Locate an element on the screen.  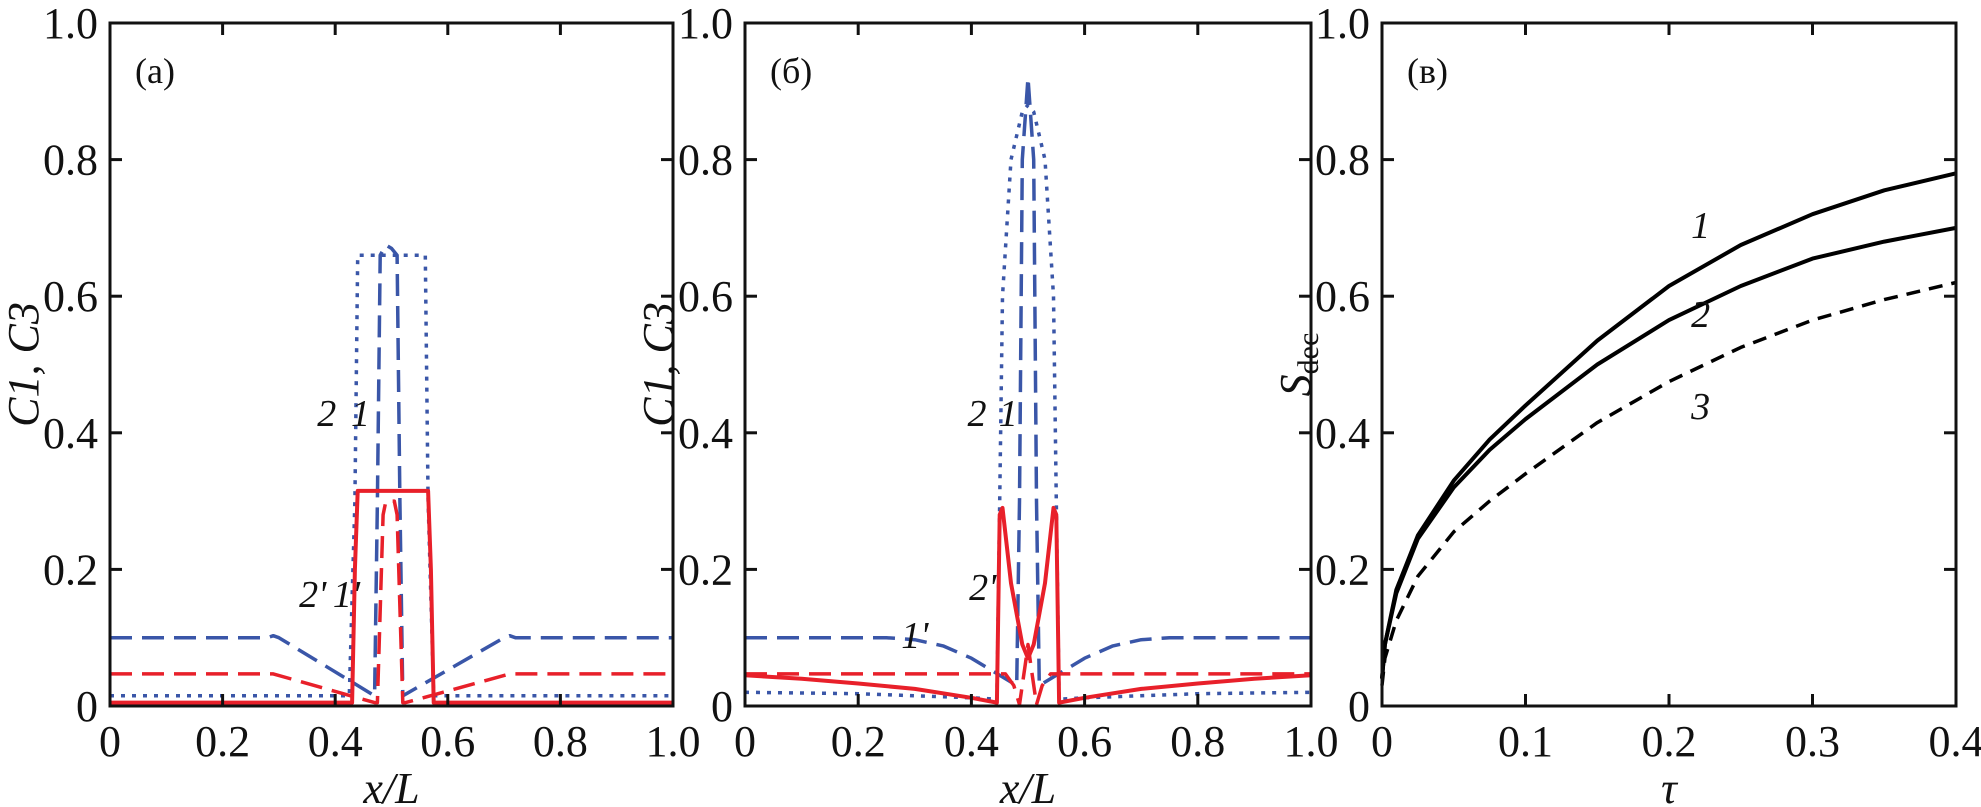
curve-label: 3 is located at coordinates (1700, 407).